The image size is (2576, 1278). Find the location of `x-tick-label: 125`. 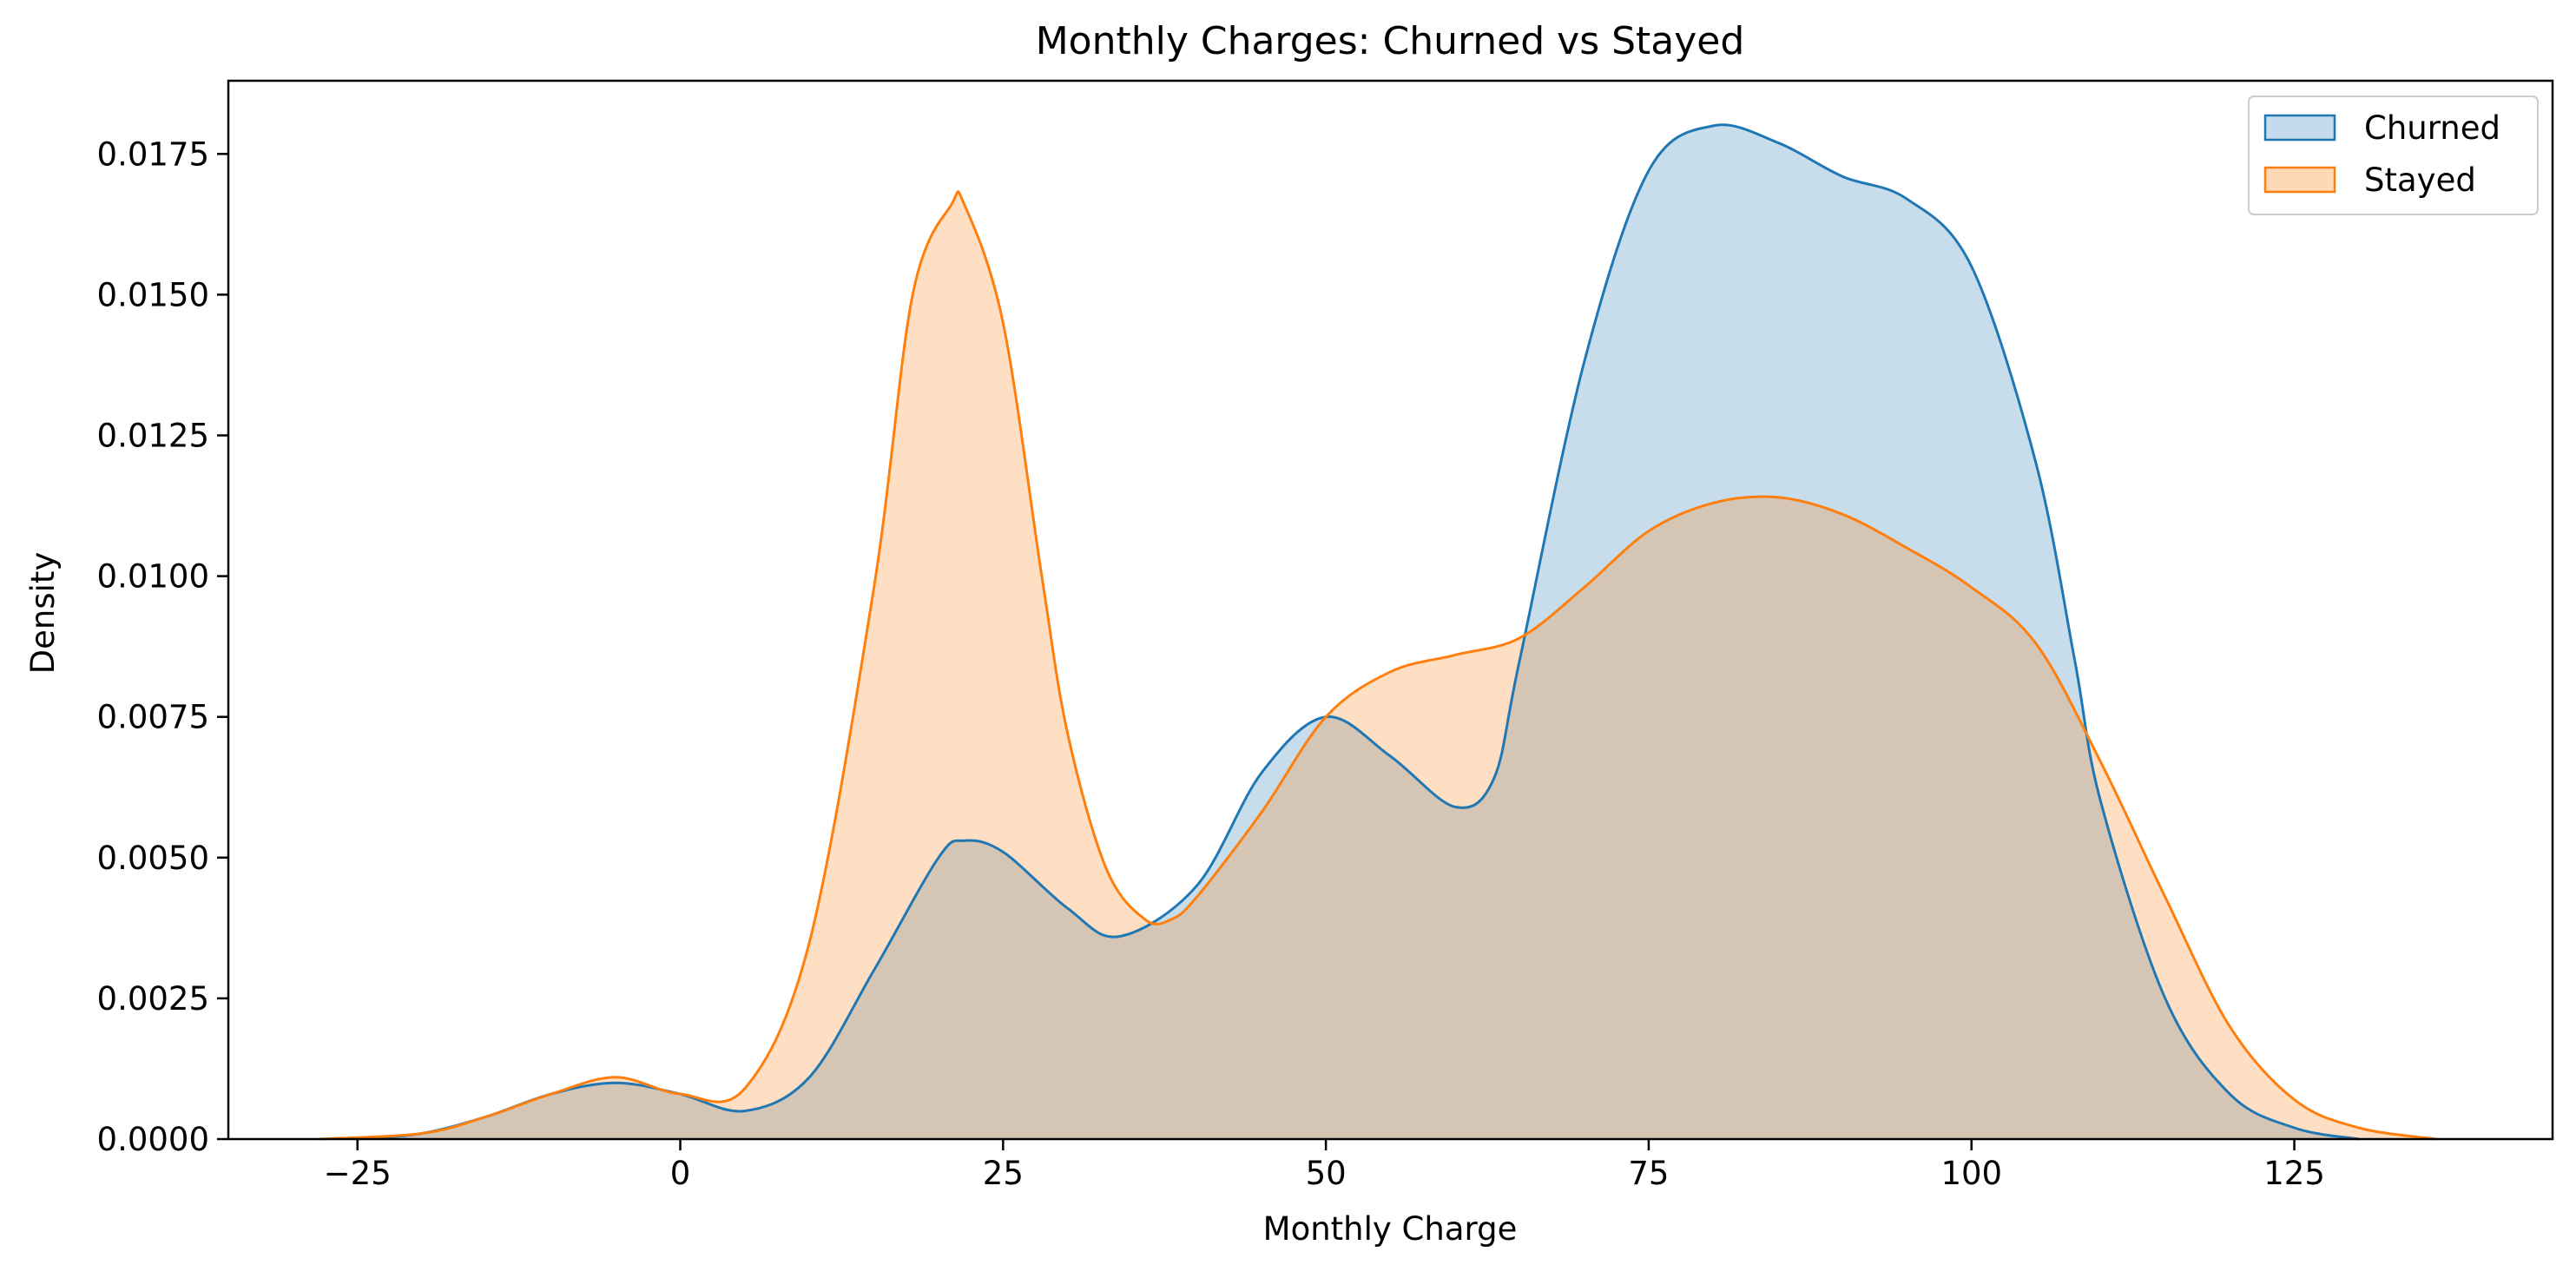

x-tick-label: 125 is located at coordinates (2294, 1174).